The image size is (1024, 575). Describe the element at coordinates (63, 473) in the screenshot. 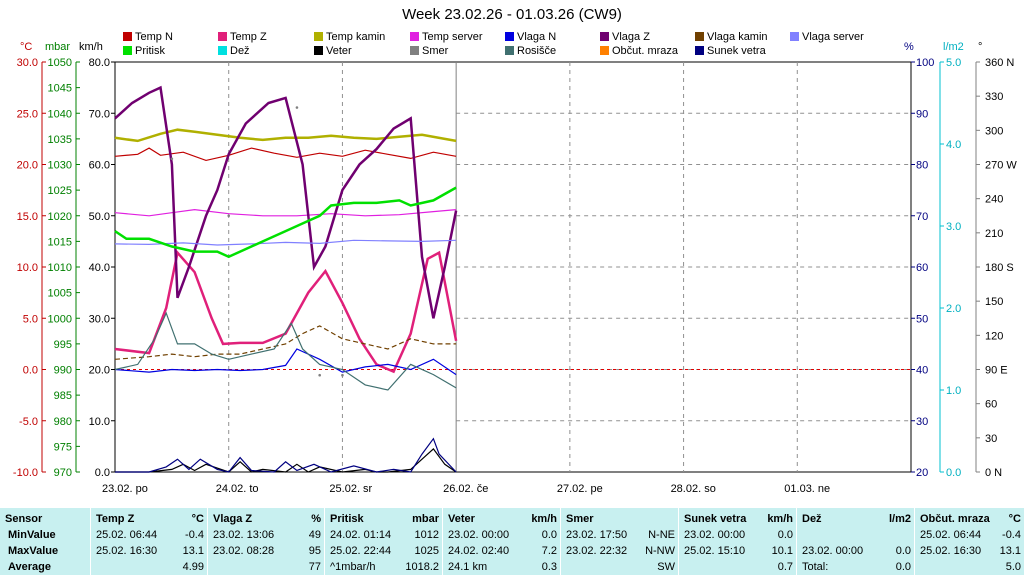

I see `pressure-tick-label: 970` at that location.